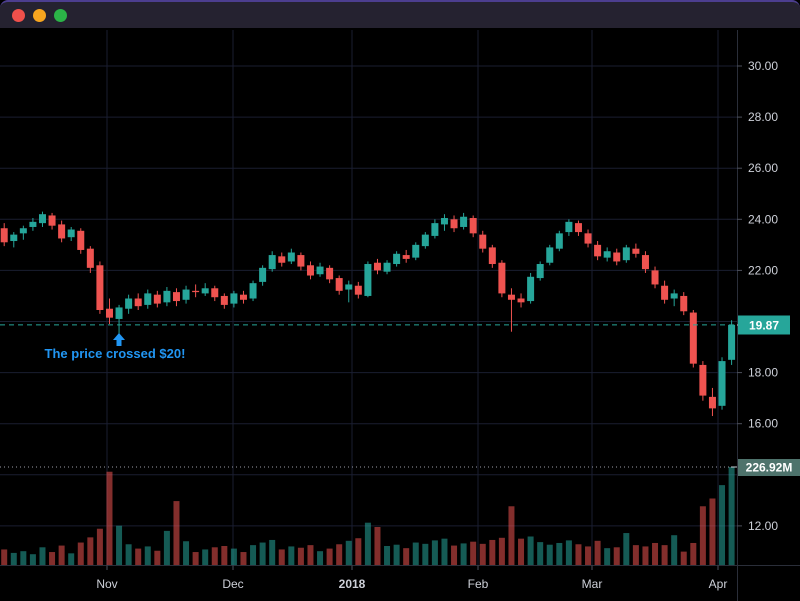  Describe the element at coordinates (352, 584) in the screenshot. I see `time-tick-label: 2018` at that location.